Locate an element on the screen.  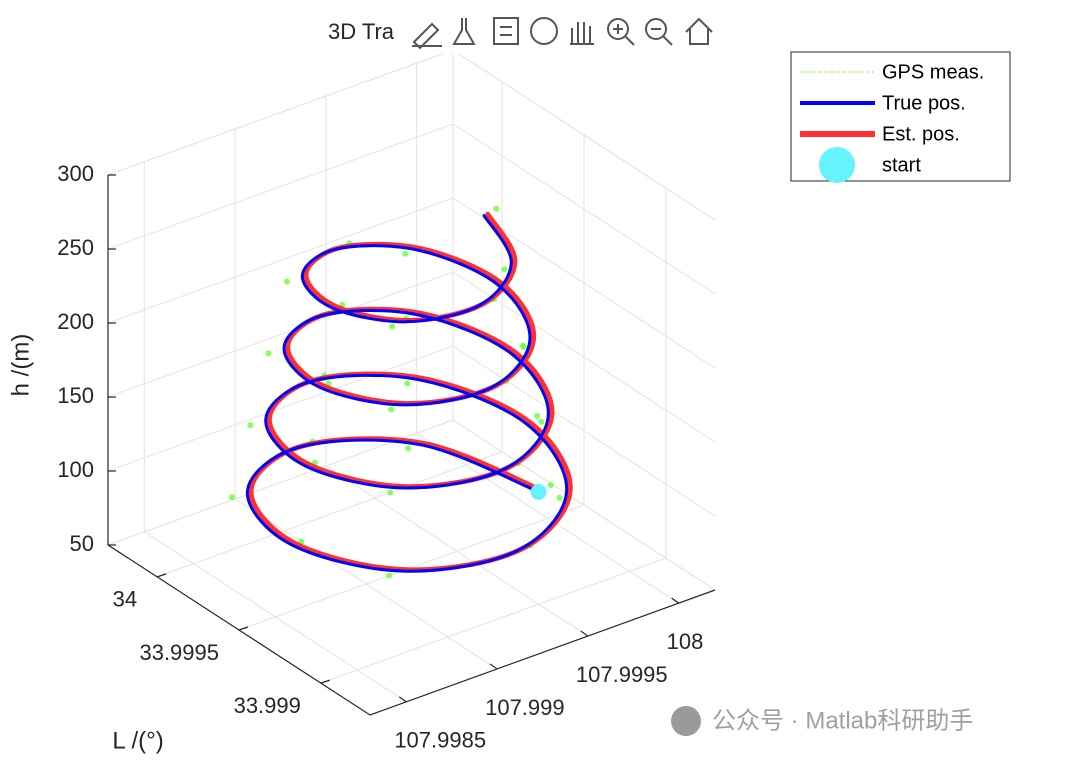
toolbar-bg is located at coordinates (562, 32).